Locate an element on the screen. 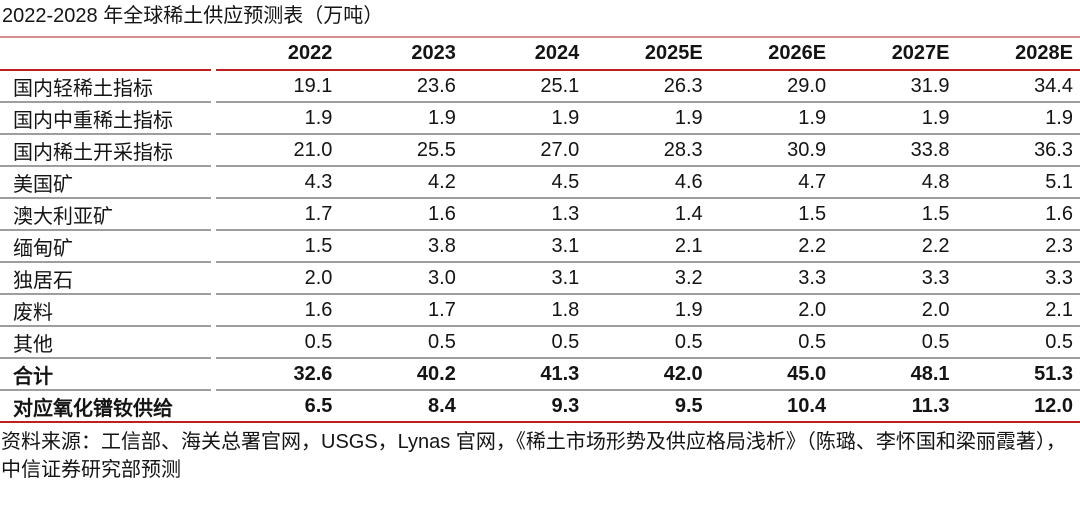 The image size is (1080, 512). row-label: 缅甸矿 is located at coordinates (105, 246).